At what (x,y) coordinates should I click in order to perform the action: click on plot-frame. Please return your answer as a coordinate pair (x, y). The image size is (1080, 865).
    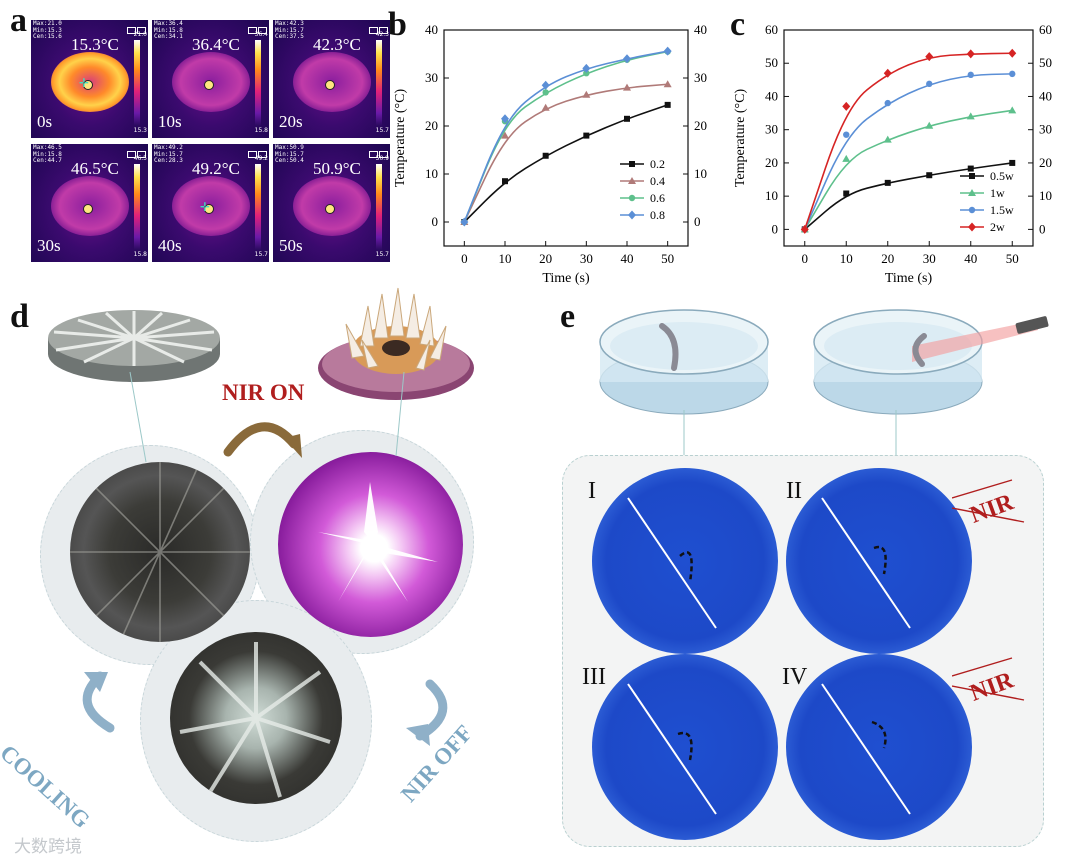
    Looking at the image, I should click on (566, 138).